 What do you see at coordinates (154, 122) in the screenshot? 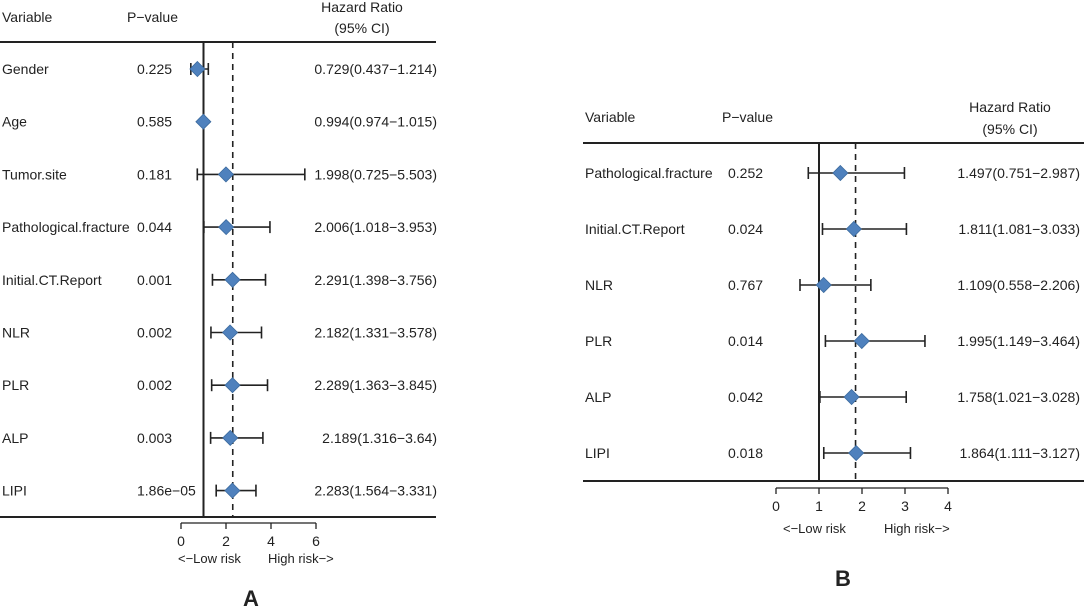
I see `row-pvalue: 0.585` at bounding box center [154, 122].